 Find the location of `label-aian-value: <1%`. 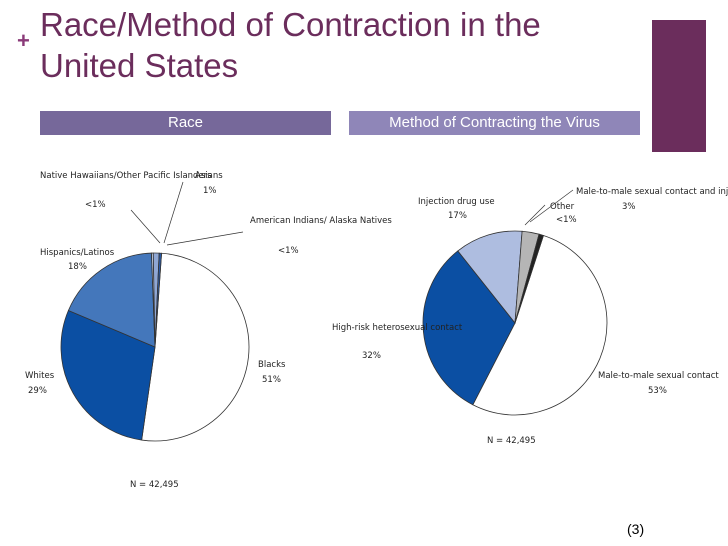

label-aian-value: <1% is located at coordinates (288, 251).